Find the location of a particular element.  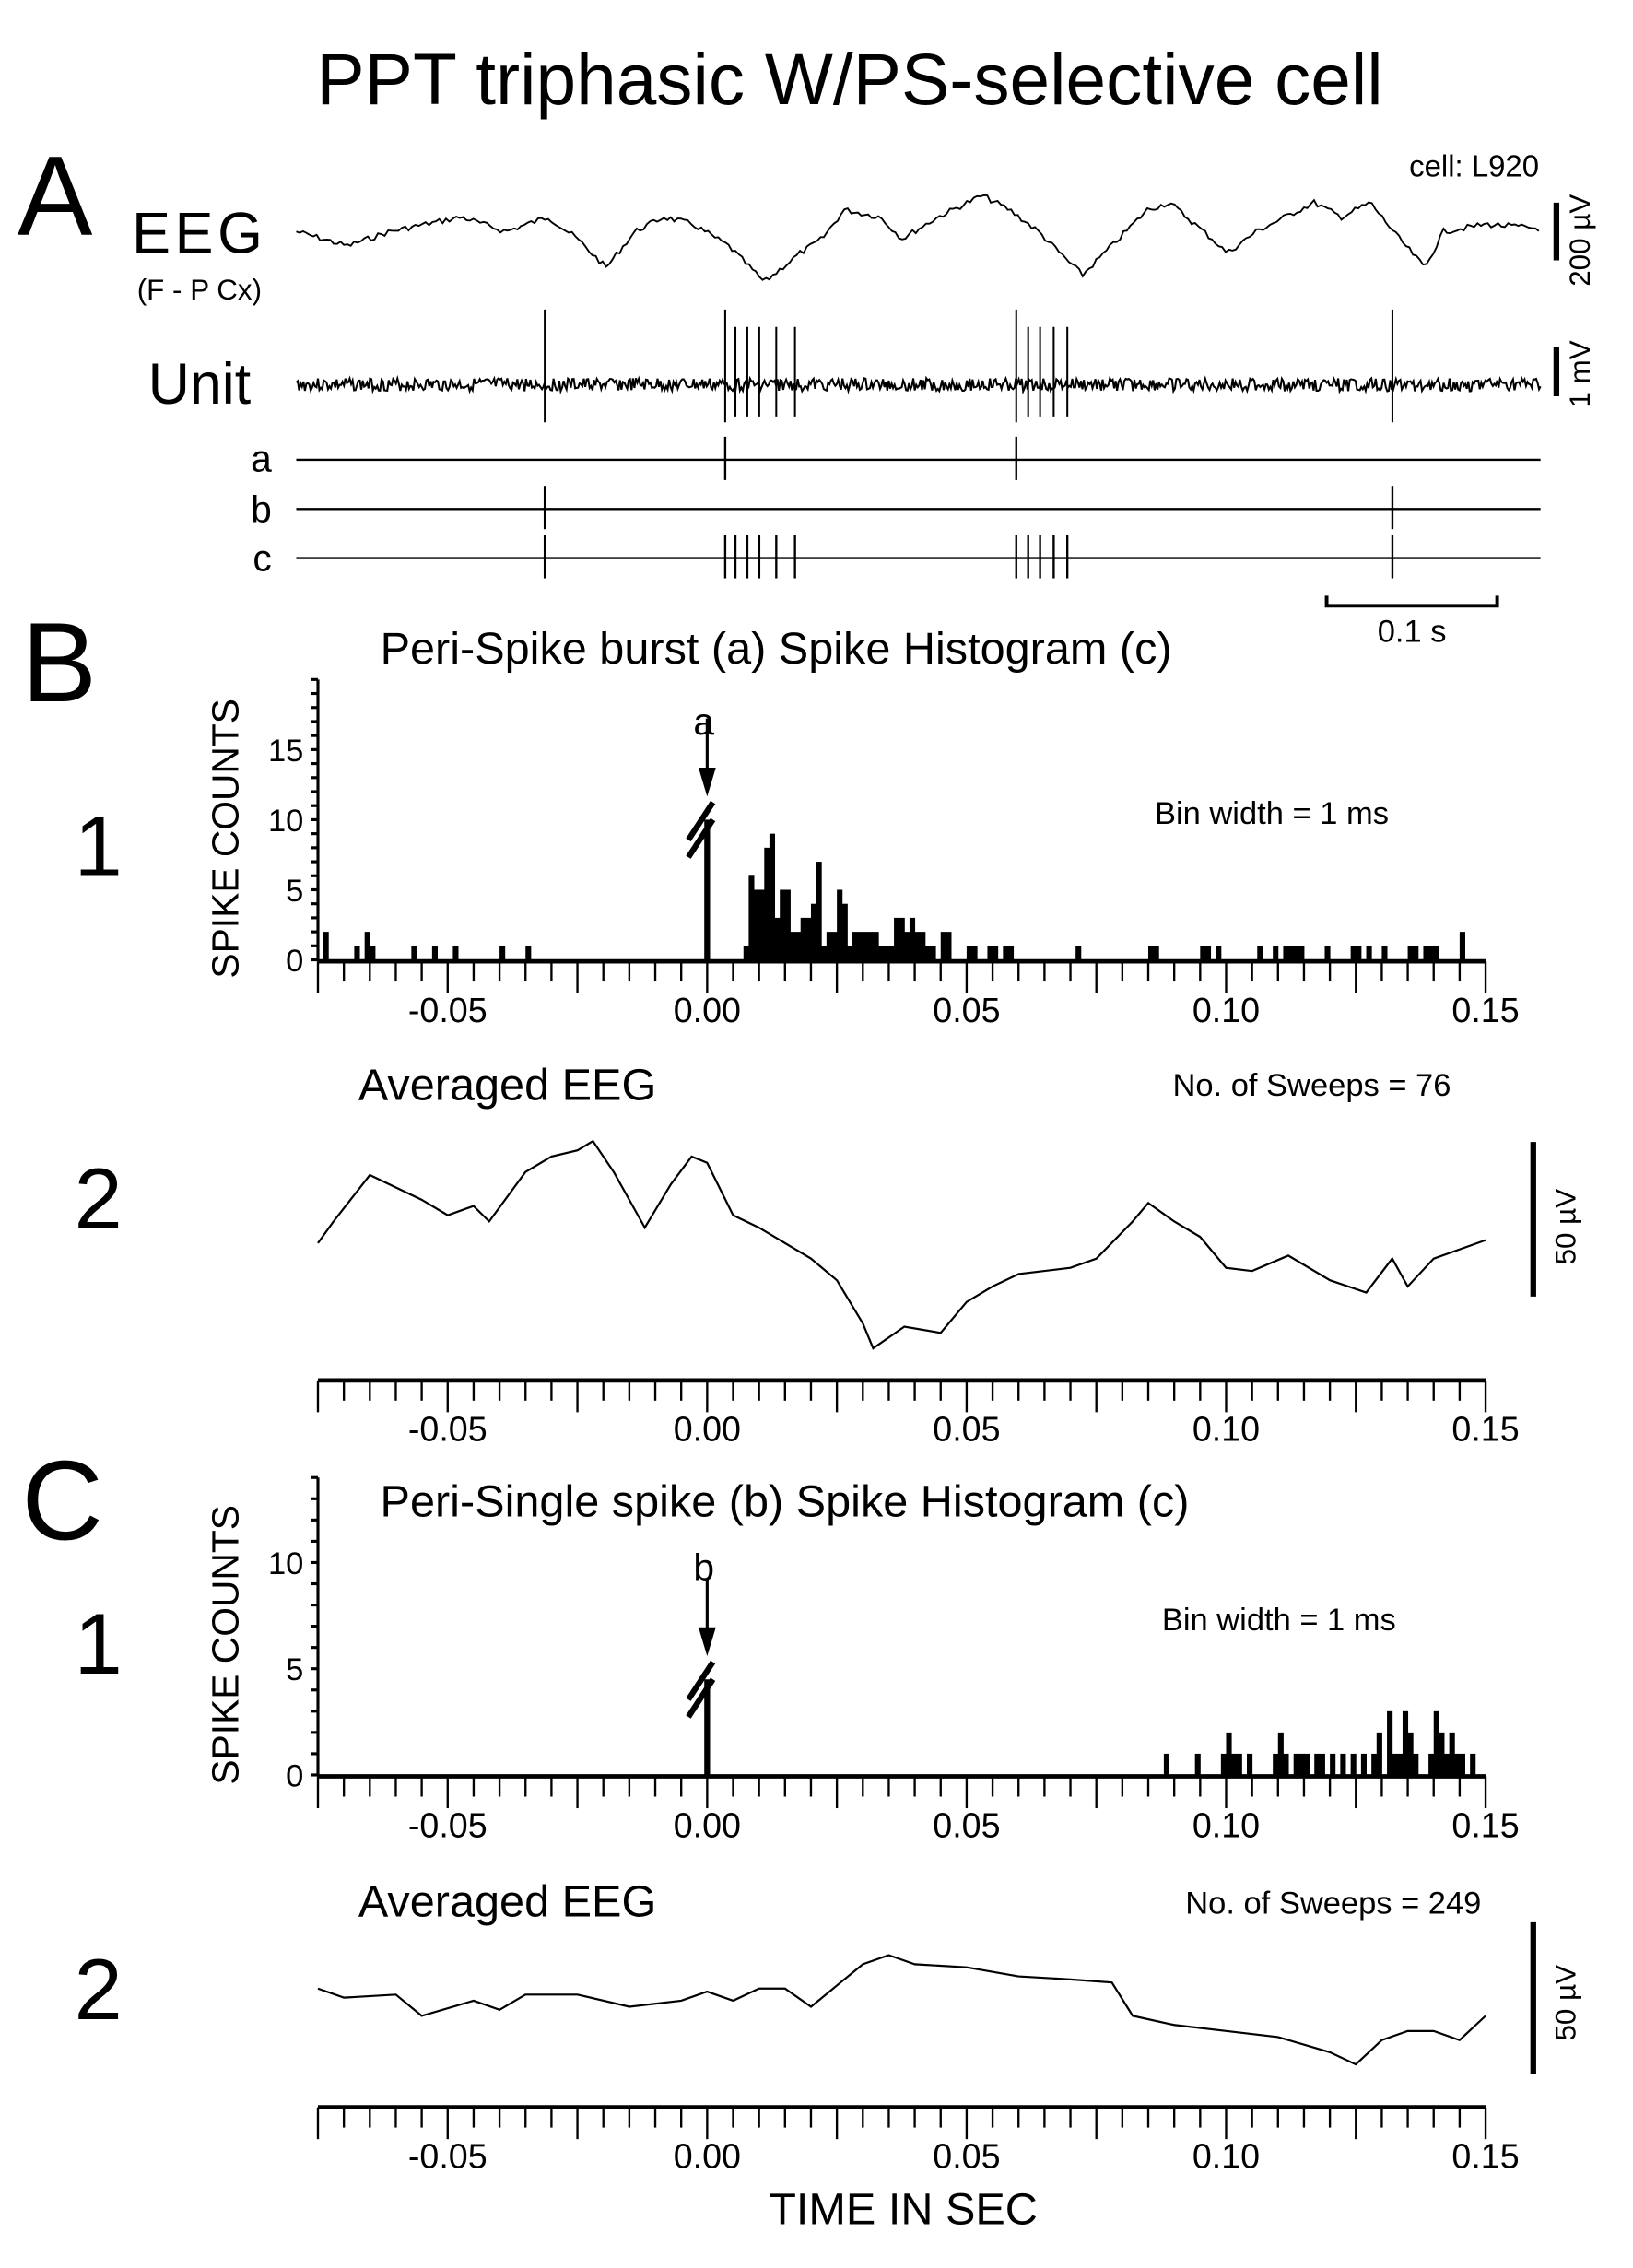

panel-b1-number: 1 is located at coordinates (98, 847).